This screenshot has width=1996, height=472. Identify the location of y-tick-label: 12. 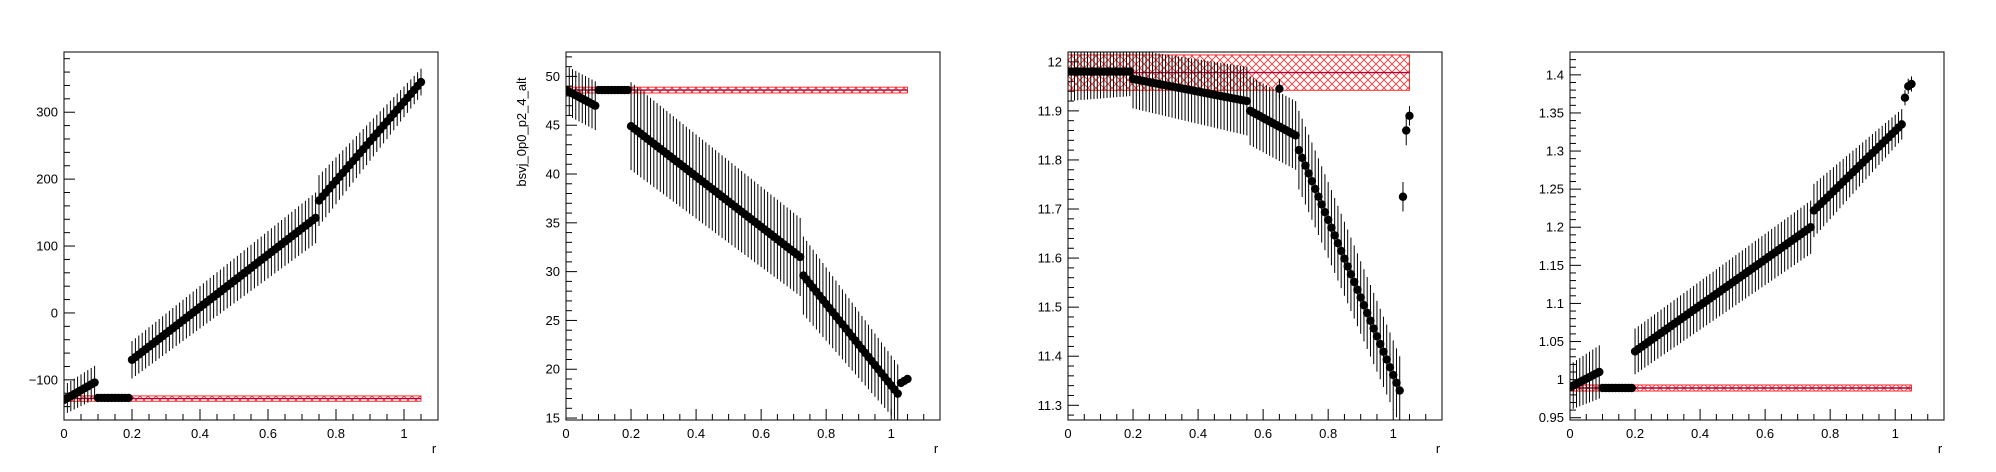
(1055, 61).